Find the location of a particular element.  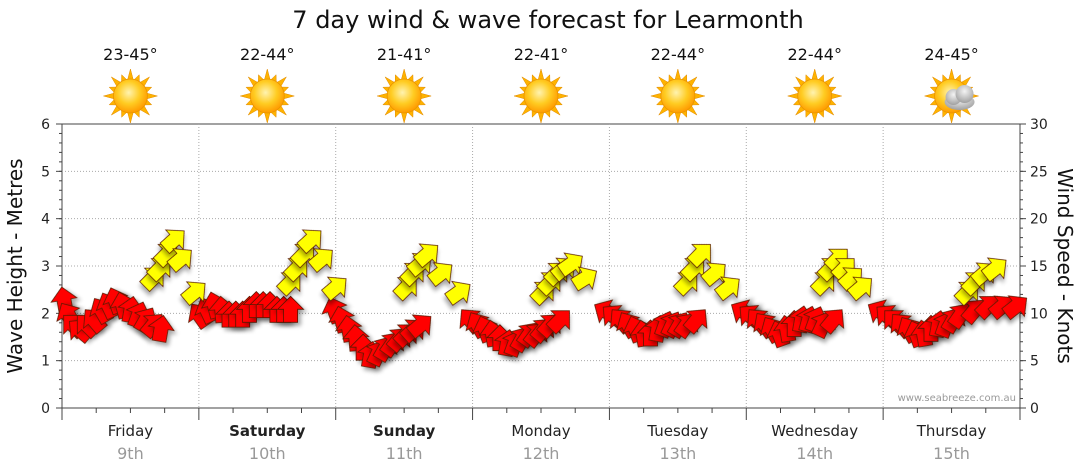

day-temperature: 22-41° is located at coordinates (541, 54).